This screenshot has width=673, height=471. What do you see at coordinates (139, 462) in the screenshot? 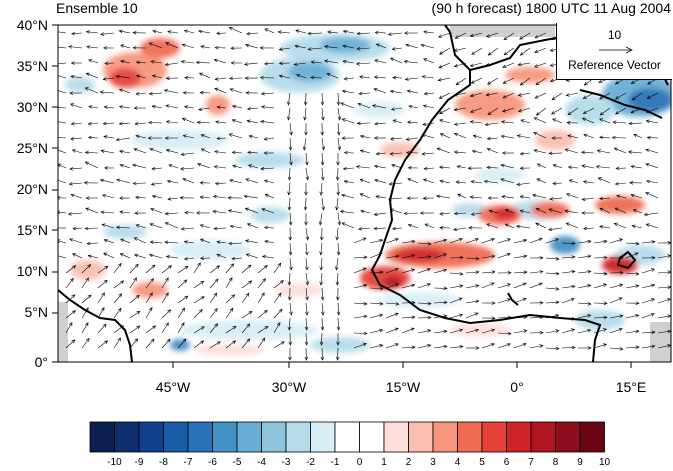
I see `colorbar-label: -9` at bounding box center [139, 462].